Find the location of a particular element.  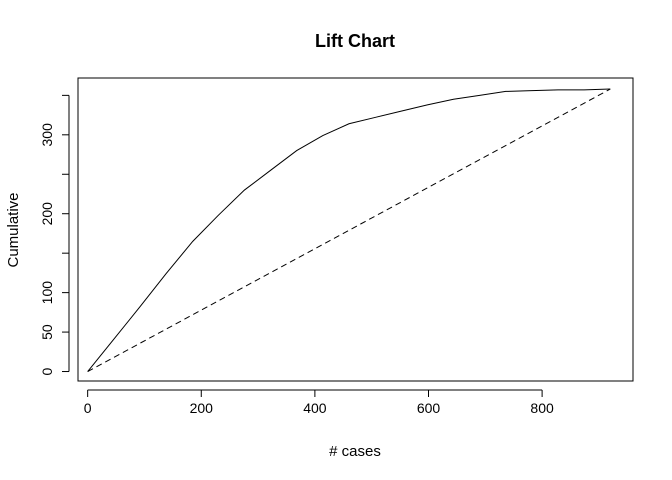

y-tick-label: 50 is located at coordinates (47, 332).